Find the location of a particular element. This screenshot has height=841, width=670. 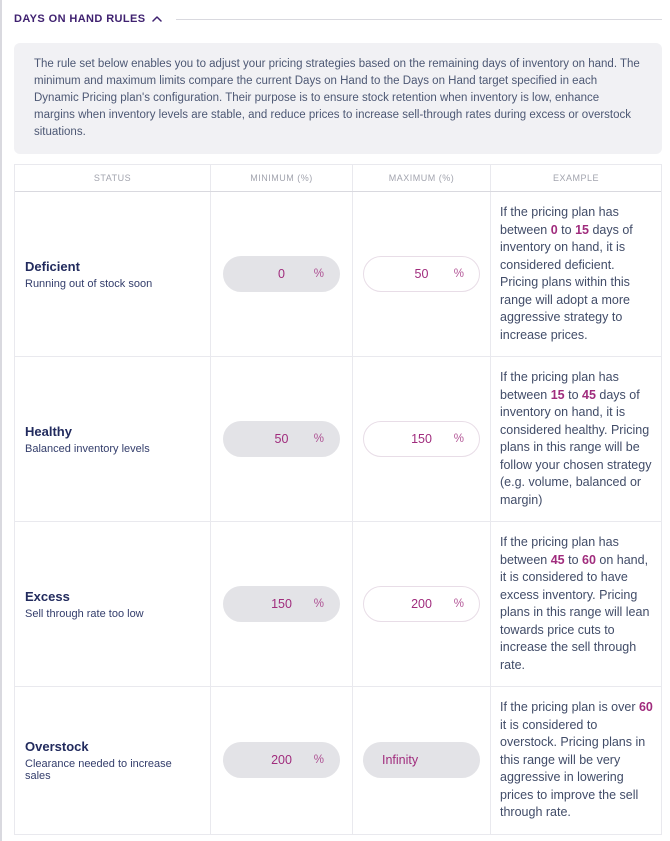

maximum-cell: 150 % is located at coordinates (422, 439).